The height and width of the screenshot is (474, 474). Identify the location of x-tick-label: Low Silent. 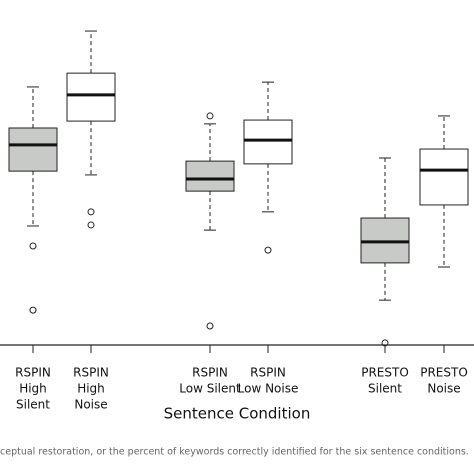
(210, 389).